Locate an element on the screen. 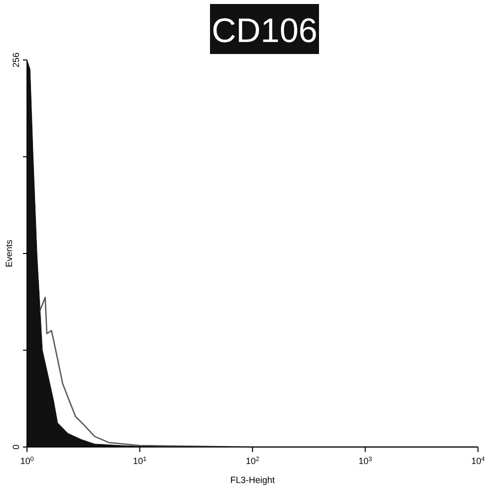 This screenshot has height=489, width=485. y-tick-label: 0 is located at coordinates (16, 447).